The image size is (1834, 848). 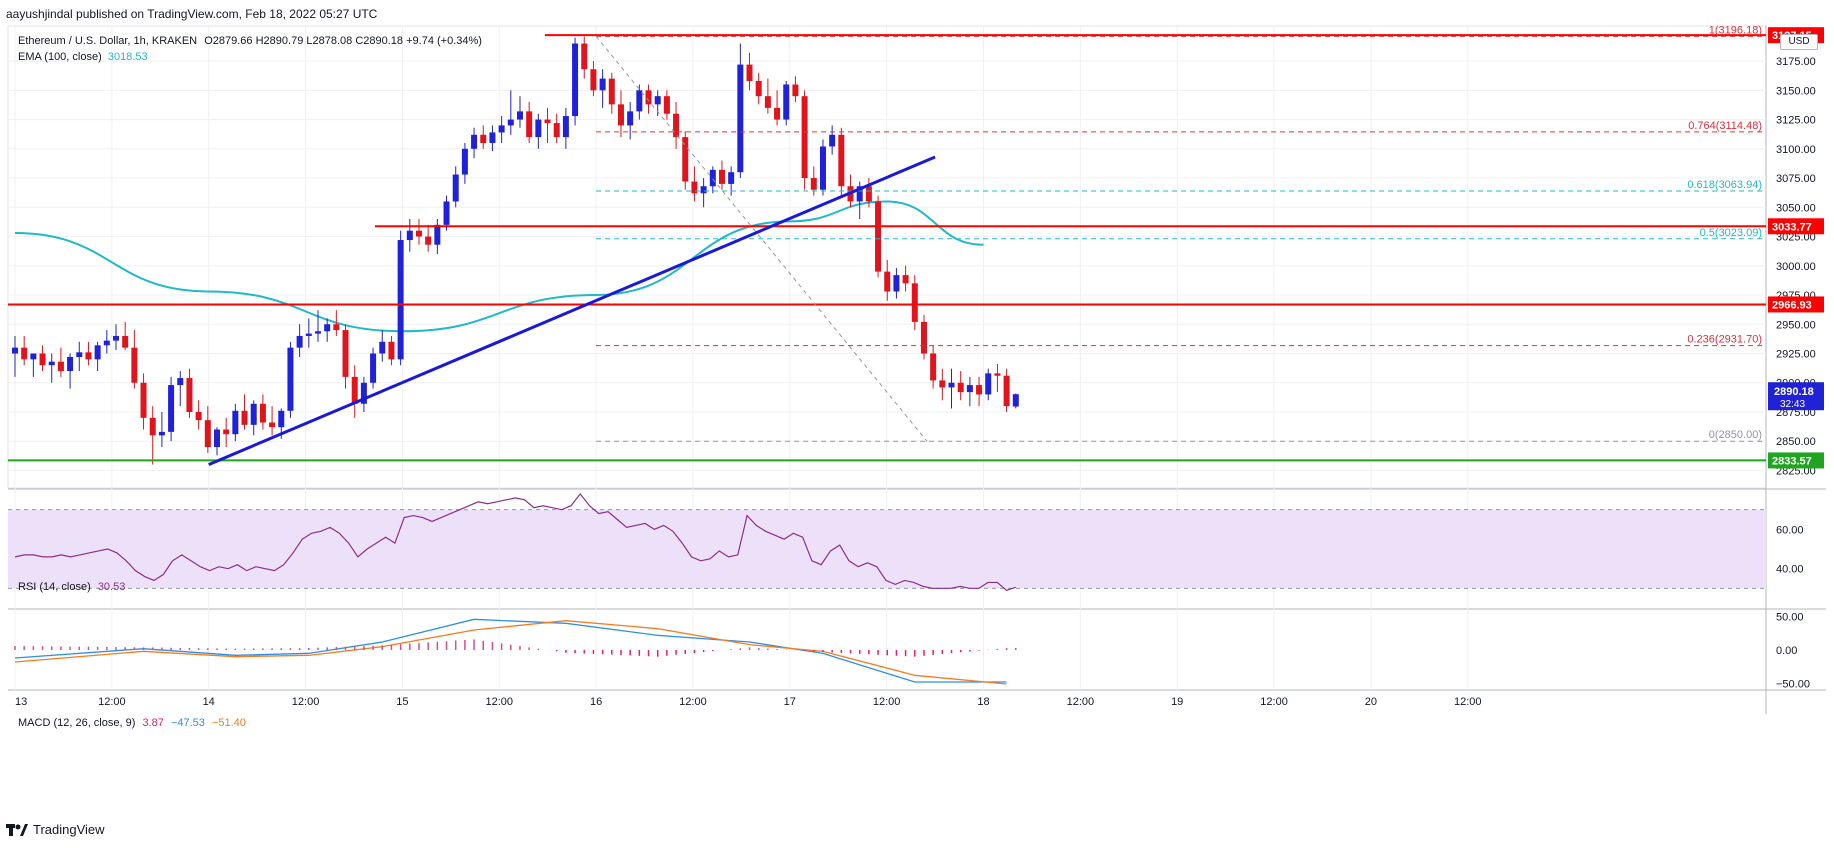 What do you see at coordinates (887, 549) in the screenshot?
I see `rsi-band` at bounding box center [887, 549].